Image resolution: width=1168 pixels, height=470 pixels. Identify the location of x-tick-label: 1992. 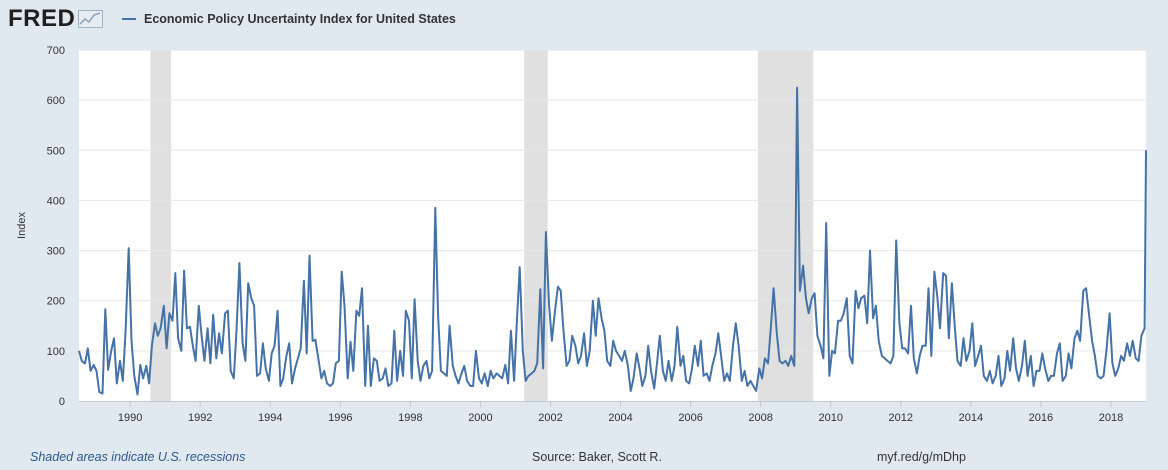
(200, 418).